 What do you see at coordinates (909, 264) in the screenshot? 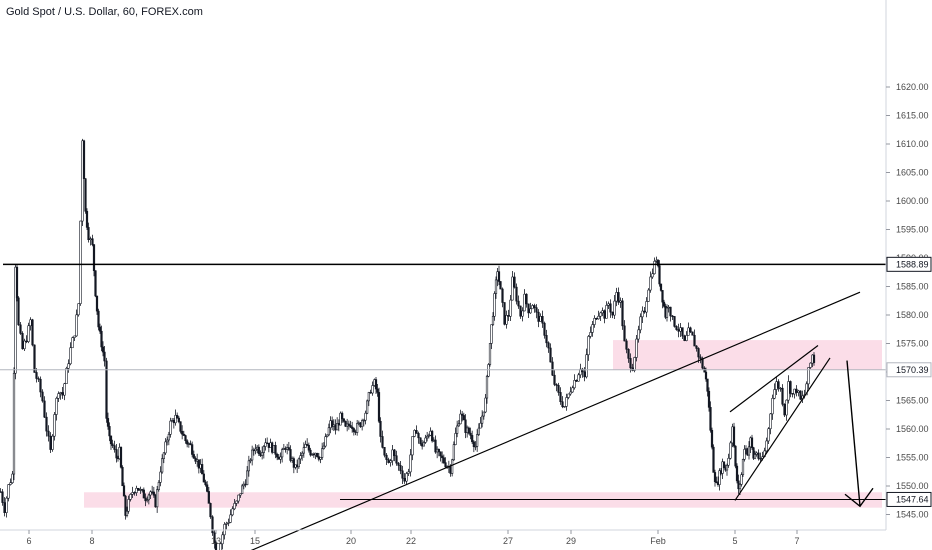
I see `price-tag-box` at bounding box center [909, 264].